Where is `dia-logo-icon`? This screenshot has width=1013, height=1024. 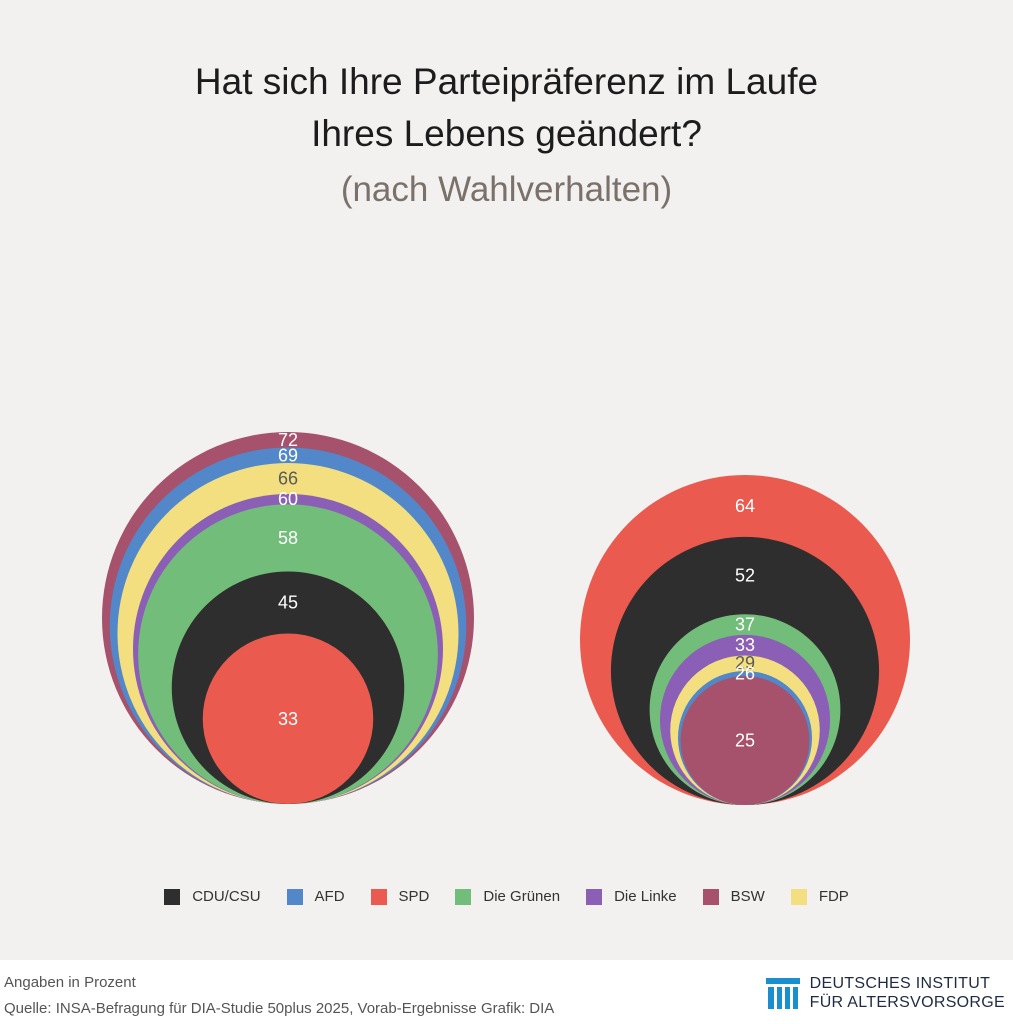
dia-logo-icon is located at coordinates (782, 993).